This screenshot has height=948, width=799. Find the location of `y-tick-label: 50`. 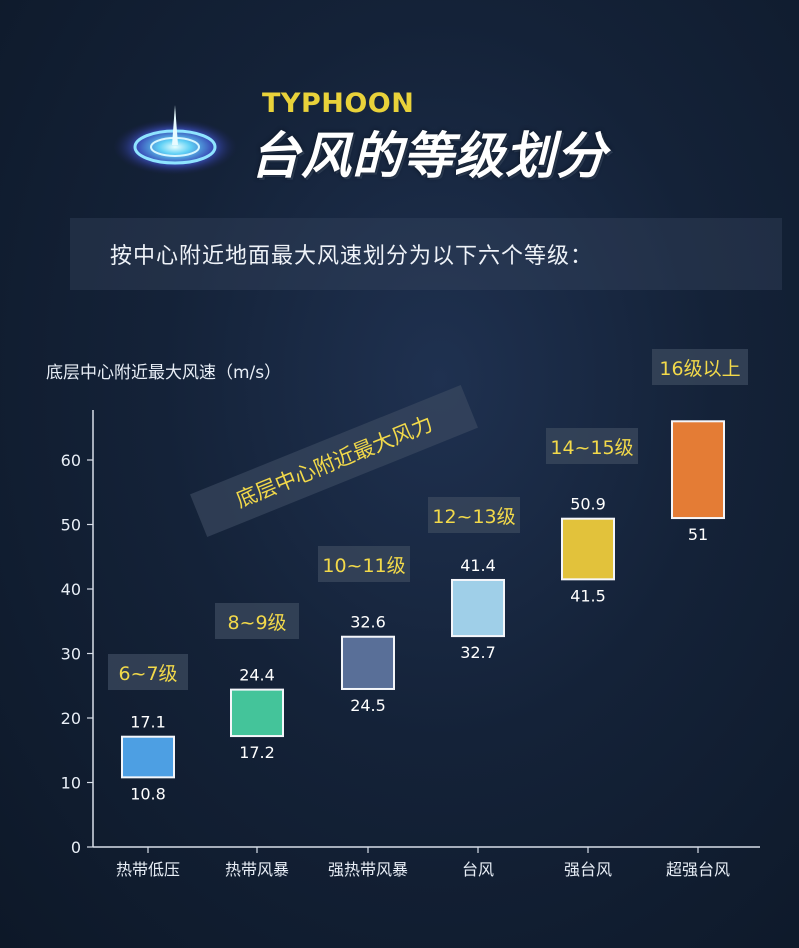

y-tick-label: 50 is located at coordinates (71, 525).